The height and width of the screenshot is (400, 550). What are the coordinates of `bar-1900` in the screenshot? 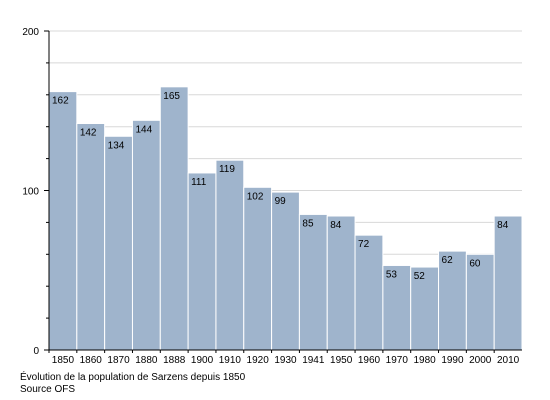 It's located at (202, 261).